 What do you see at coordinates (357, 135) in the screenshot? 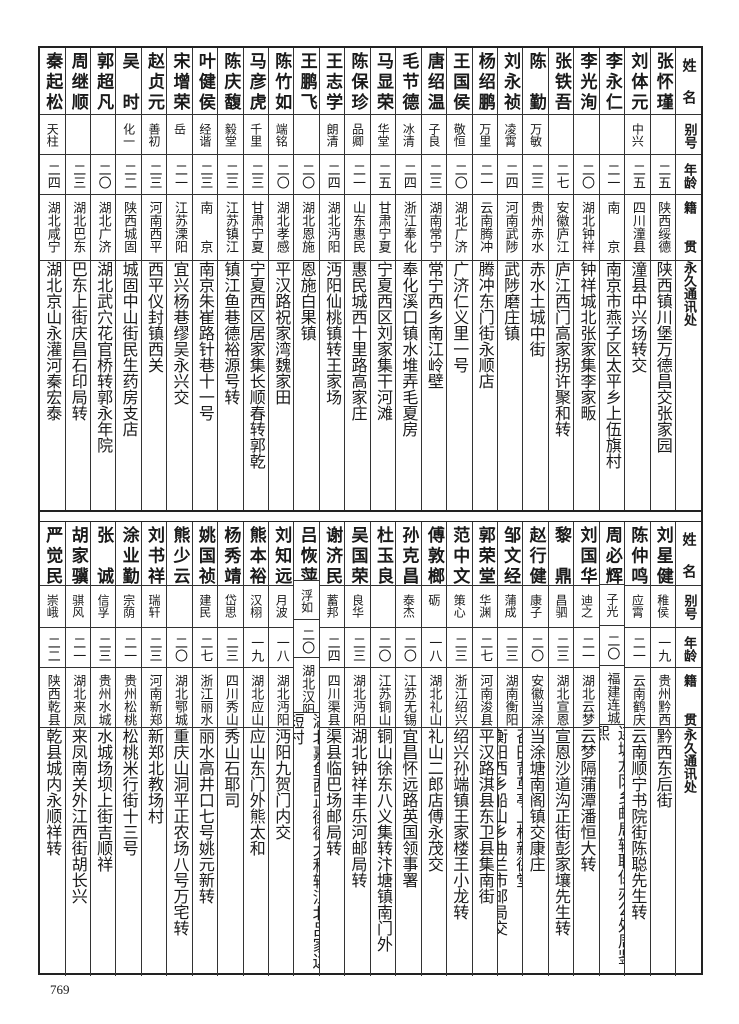
I see `person-alias: 品卿` at bounding box center [357, 135].